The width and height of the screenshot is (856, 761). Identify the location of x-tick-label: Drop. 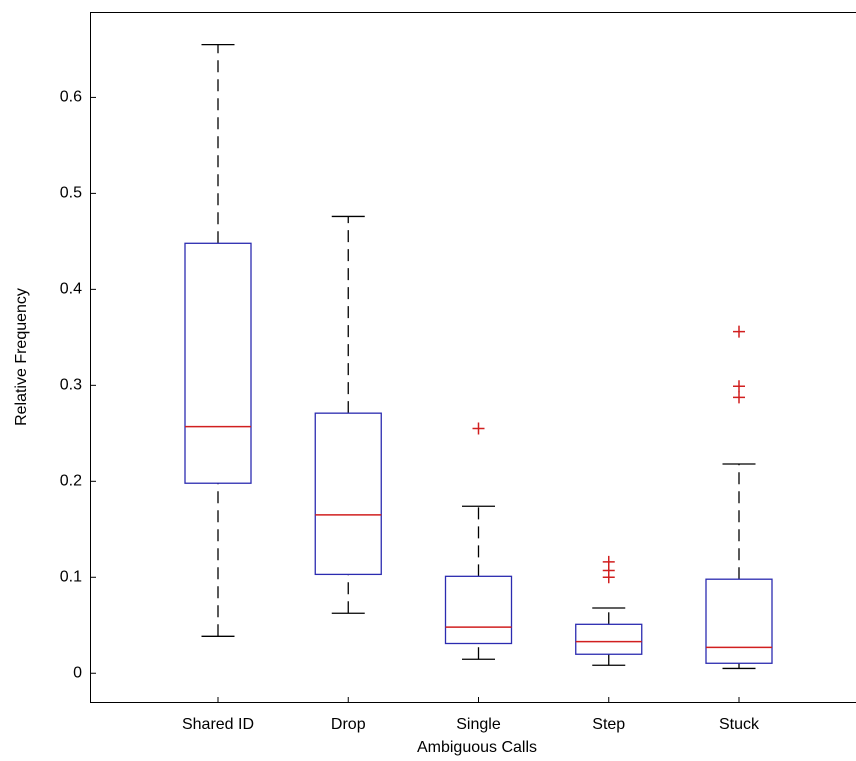
(348, 724).